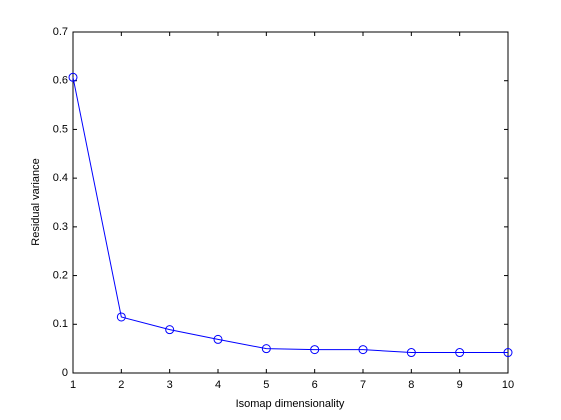 The height and width of the screenshot is (420, 561). What do you see at coordinates (60, 275) in the screenshot?
I see `y-tick-label: 0.2` at bounding box center [60, 275].